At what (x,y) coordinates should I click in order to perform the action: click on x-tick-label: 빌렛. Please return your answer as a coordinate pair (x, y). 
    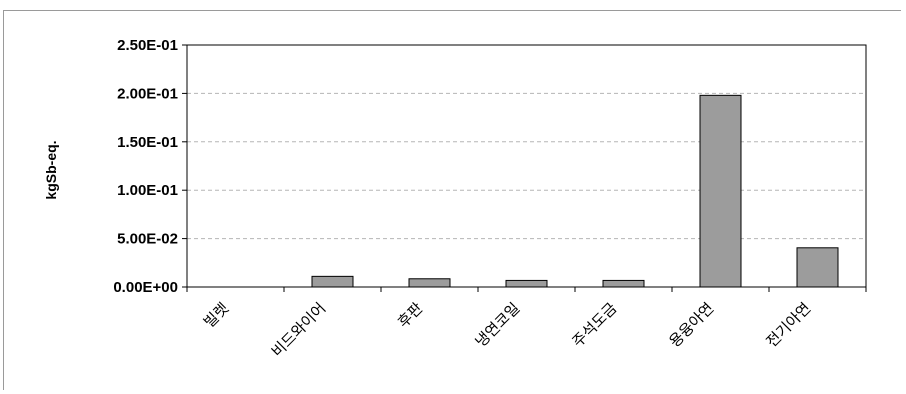
    Looking at the image, I should click on (216, 315).